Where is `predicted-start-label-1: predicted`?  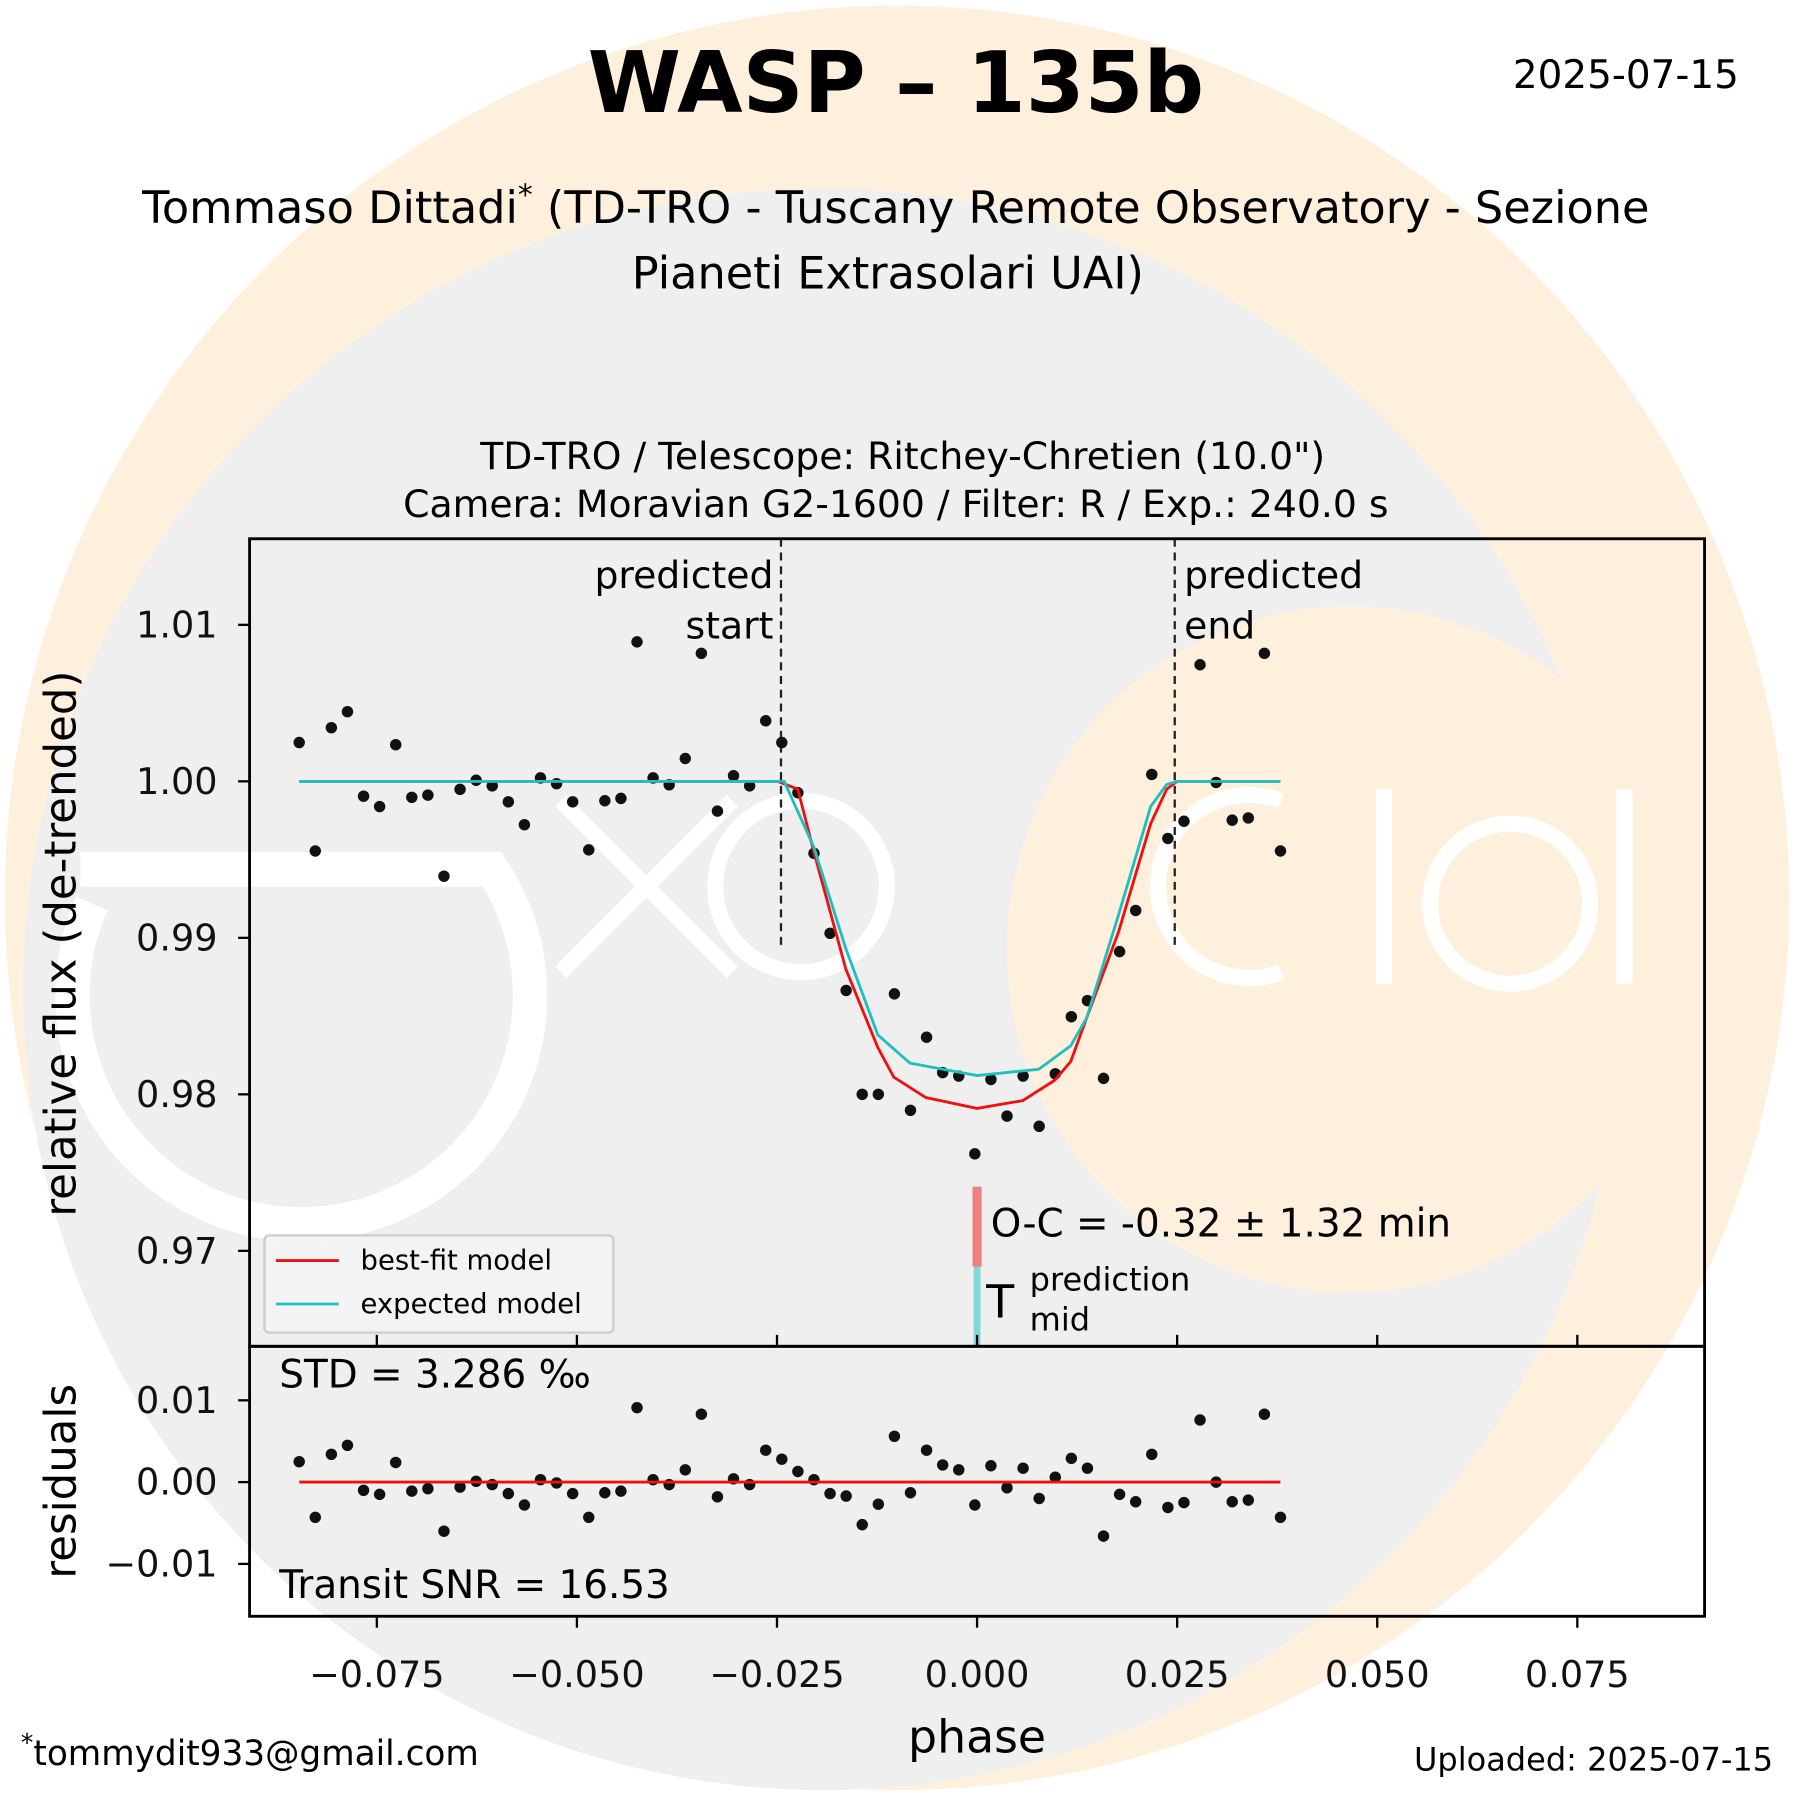
predicted-start-label-1: predicted is located at coordinates (683, 575).